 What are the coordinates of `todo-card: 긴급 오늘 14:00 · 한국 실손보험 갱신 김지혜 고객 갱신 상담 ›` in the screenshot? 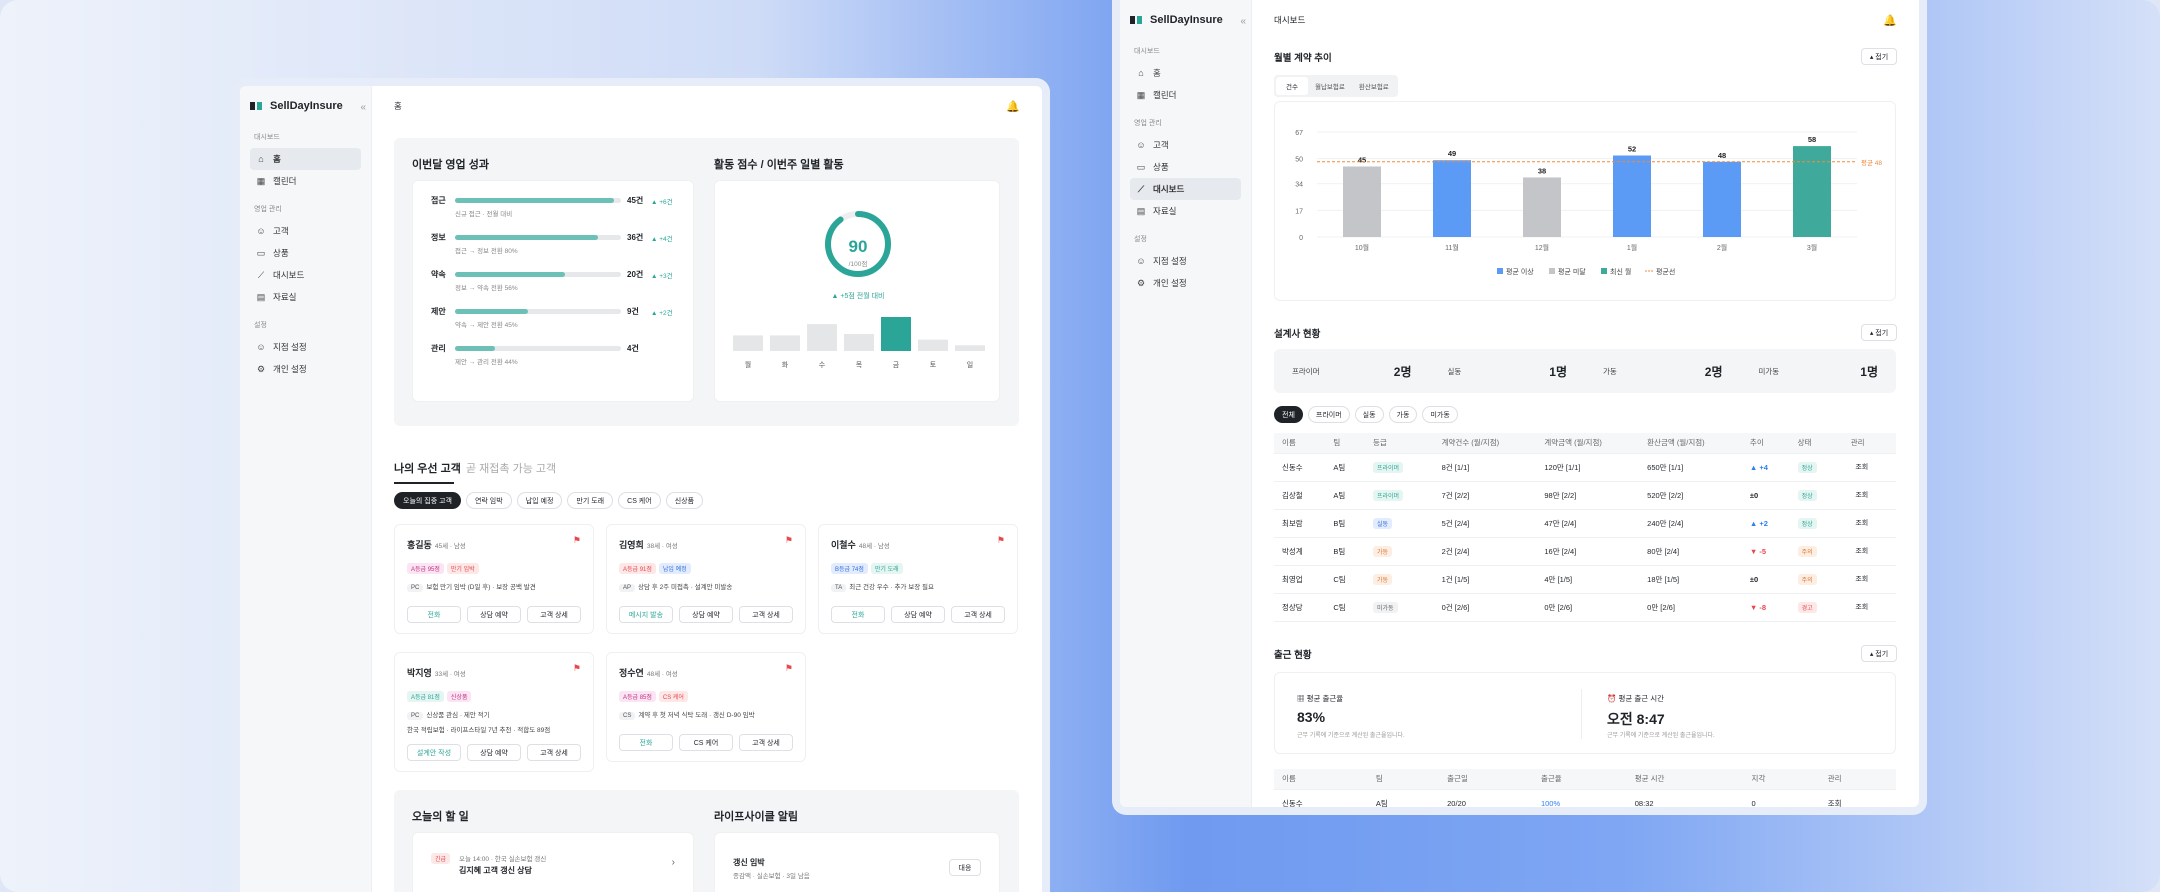 It's located at (553, 862).